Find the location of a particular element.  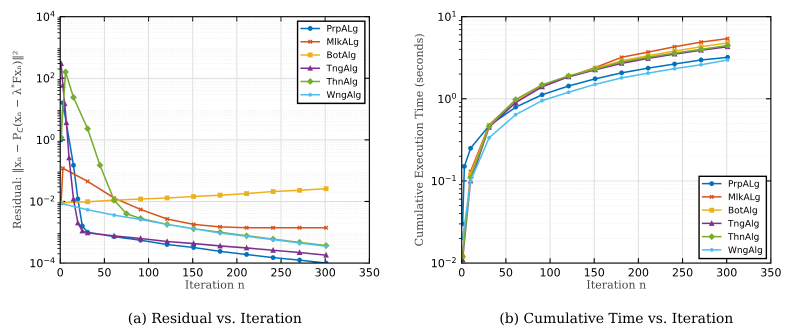

y-tick-label: 10$^{4}$ is located at coordinates (46, 15).